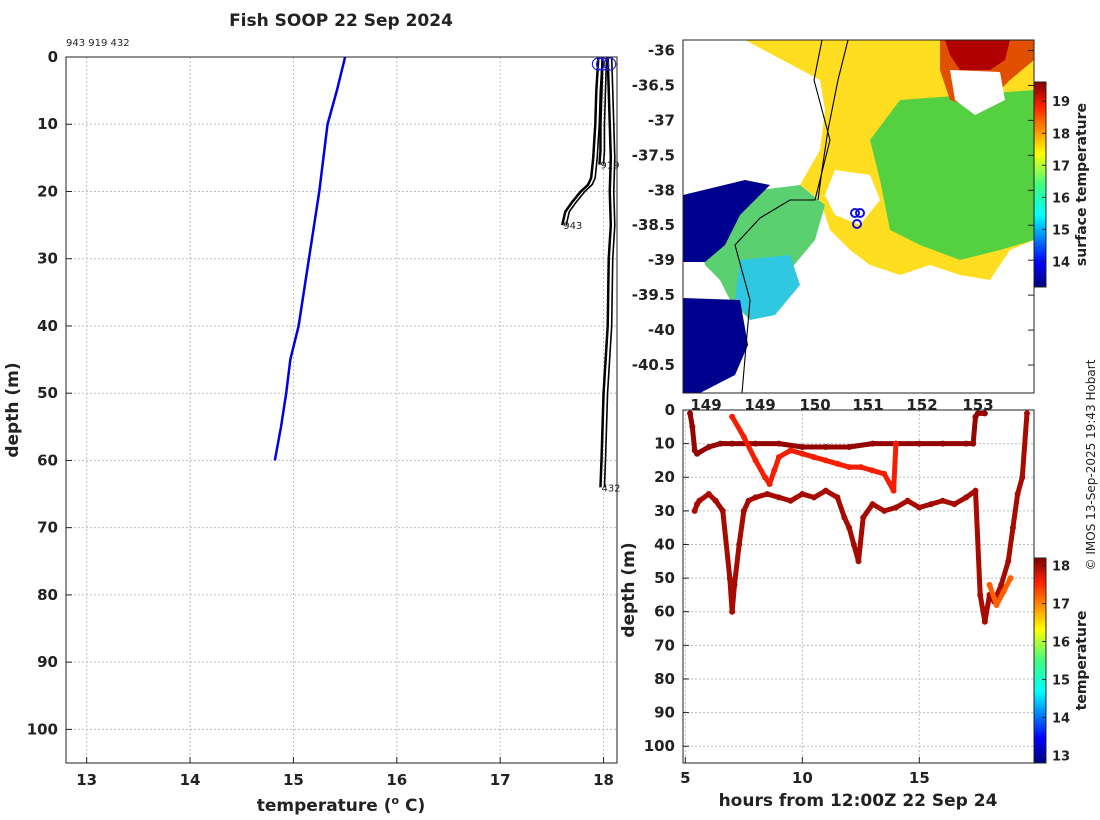  I want to click on profile-x-tick-label: 17, so click(500, 780).